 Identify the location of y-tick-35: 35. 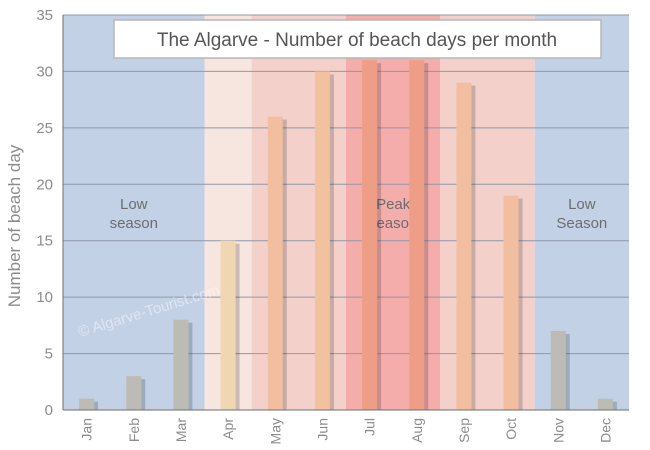
(44, 15).